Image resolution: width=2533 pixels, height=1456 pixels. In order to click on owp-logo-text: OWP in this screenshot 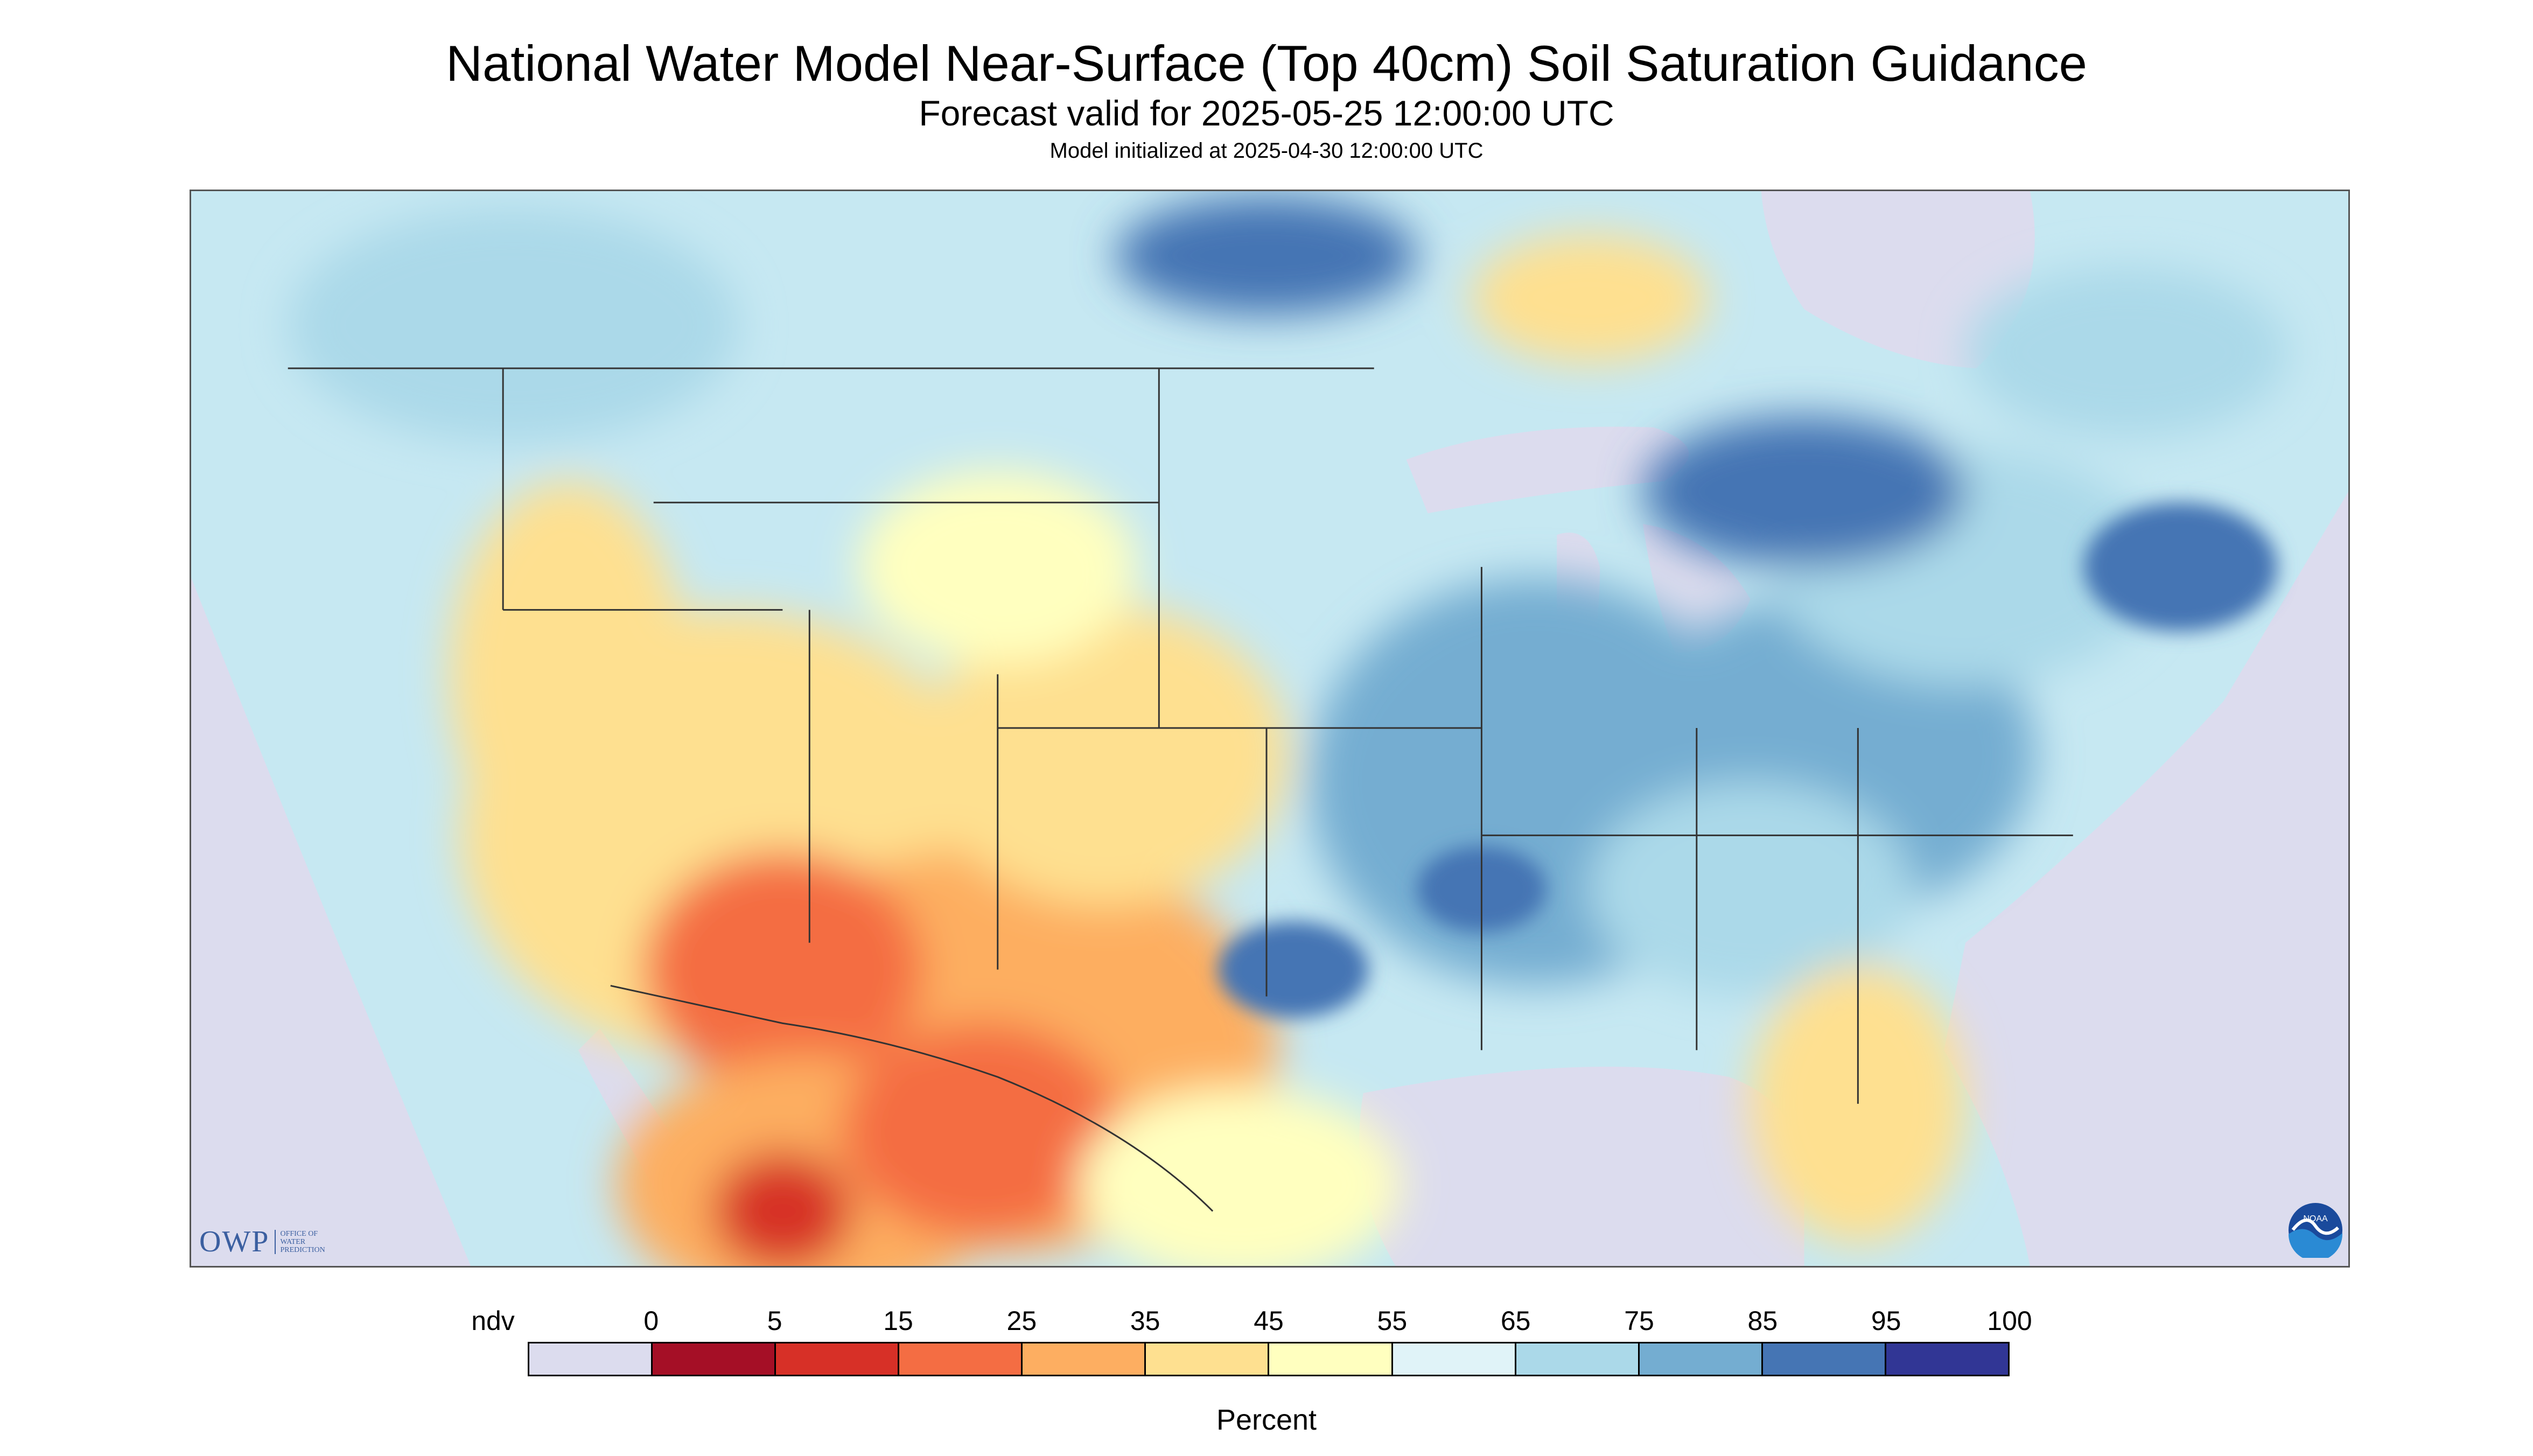, I will do `click(234, 1241)`.